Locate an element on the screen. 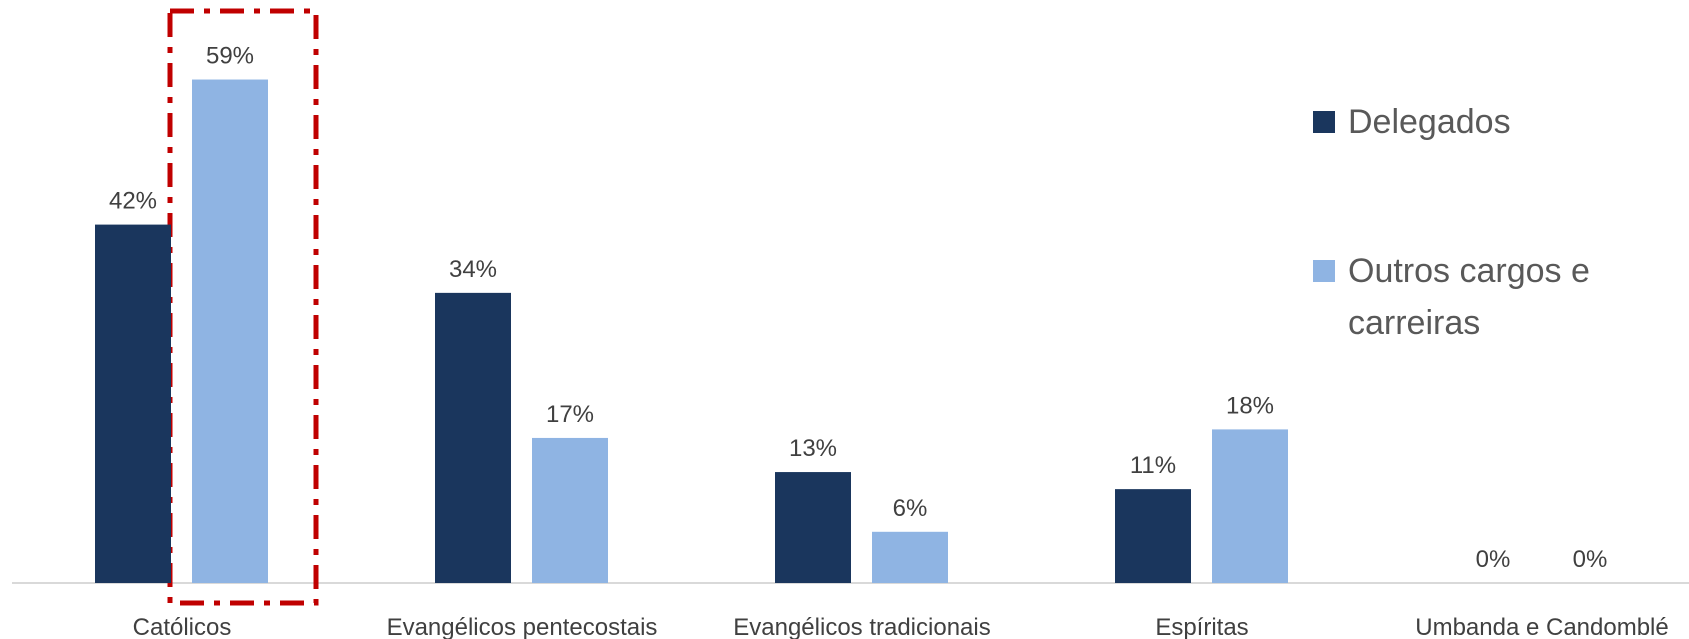  data-label: 34% is located at coordinates (473, 269).